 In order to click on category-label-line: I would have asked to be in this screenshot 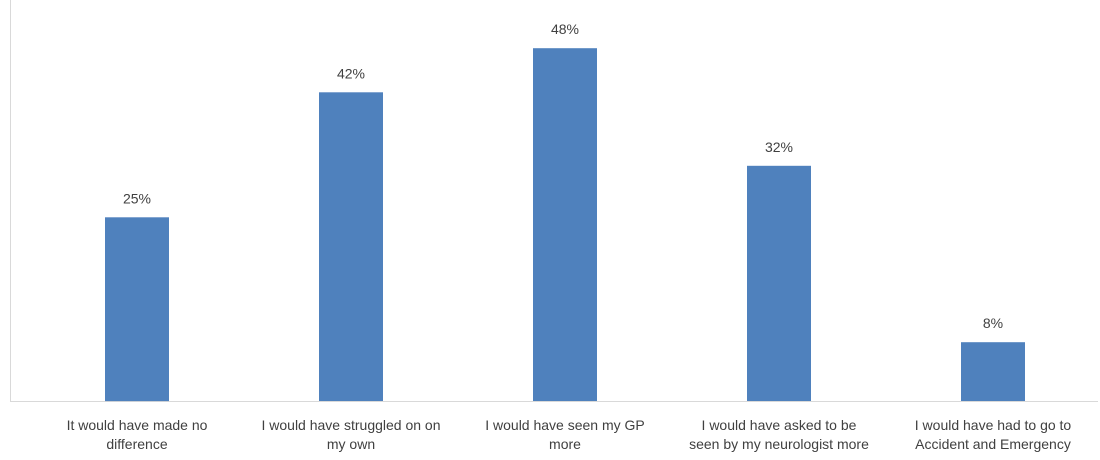, I will do `click(779, 425)`.